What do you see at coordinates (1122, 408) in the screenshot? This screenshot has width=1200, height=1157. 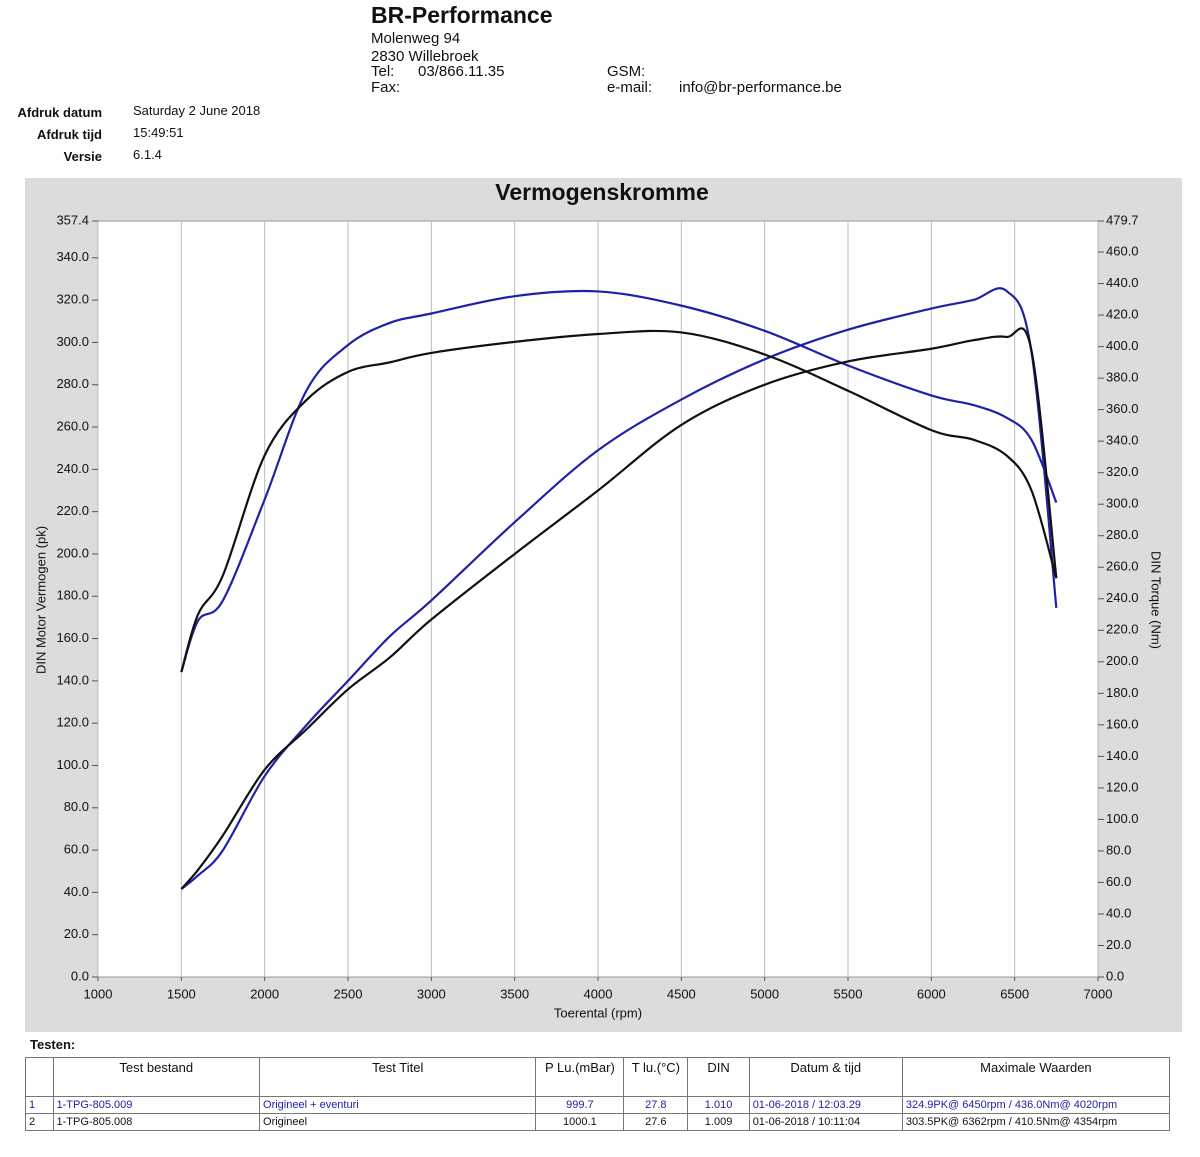 I see `y2-tick-label: 360.0` at bounding box center [1122, 408].